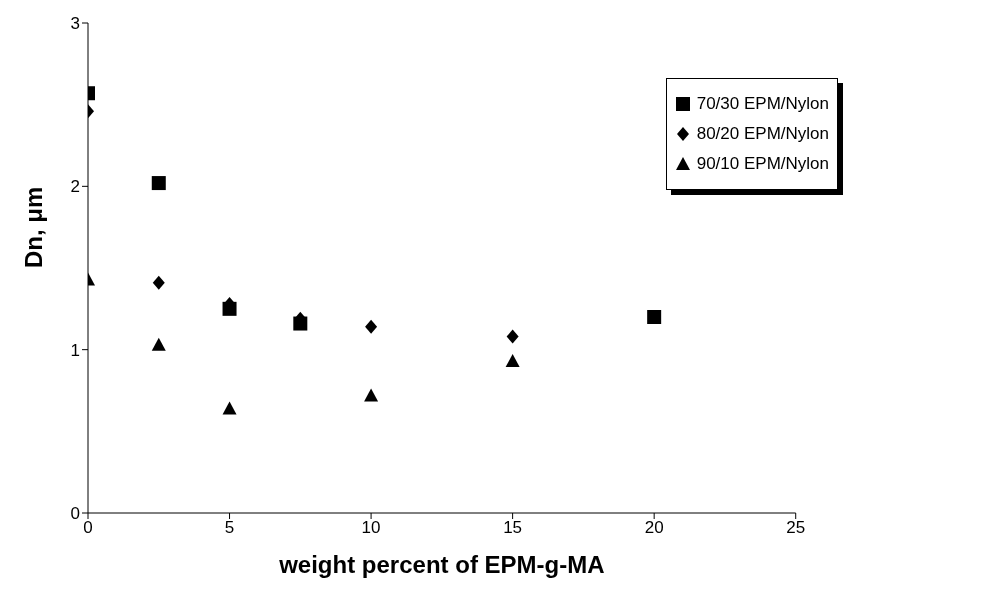 The image size is (1008, 603). What do you see at coordinates (762, 104) in the screenshot?
I see `legend-label: 70/30 EPM/Nylon` at bounding box center [762, 104].